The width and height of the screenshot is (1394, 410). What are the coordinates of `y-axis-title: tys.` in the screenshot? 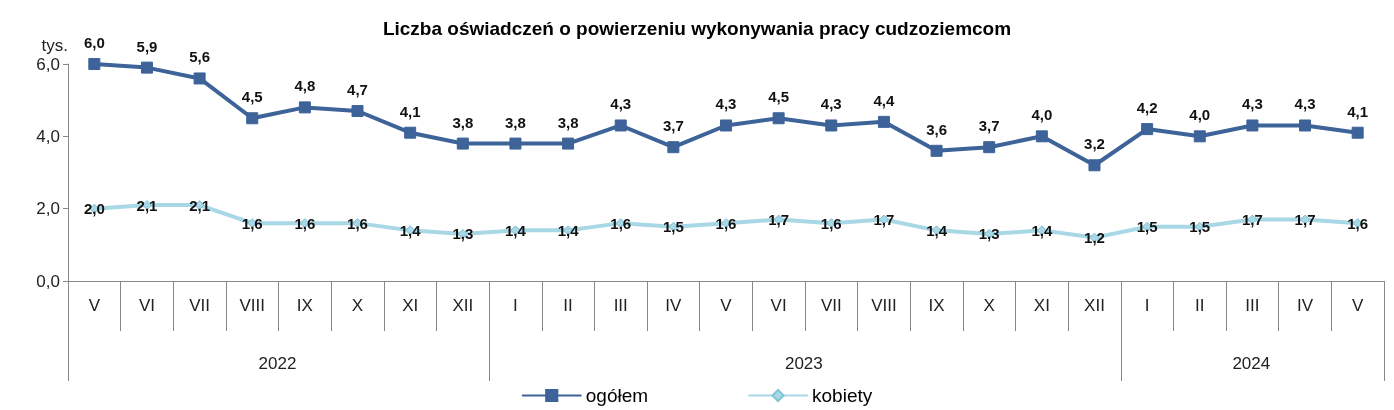 It's located at (54, 45).